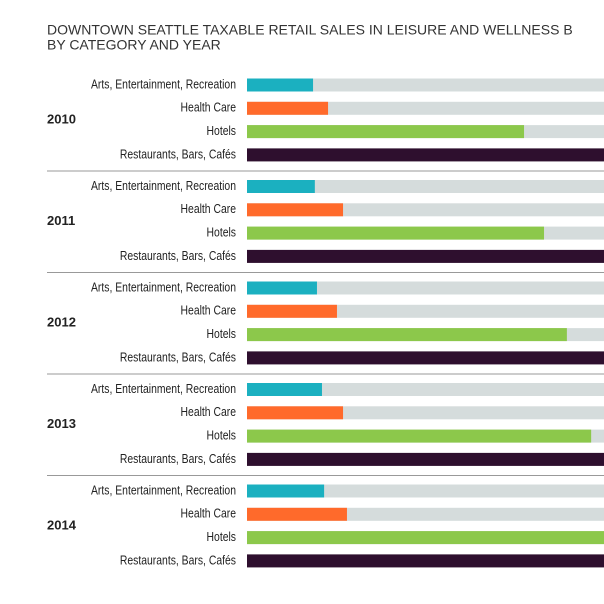 This screenshot has height=604, width=604. I want to click on year-label: 2014, so click(62, 524).